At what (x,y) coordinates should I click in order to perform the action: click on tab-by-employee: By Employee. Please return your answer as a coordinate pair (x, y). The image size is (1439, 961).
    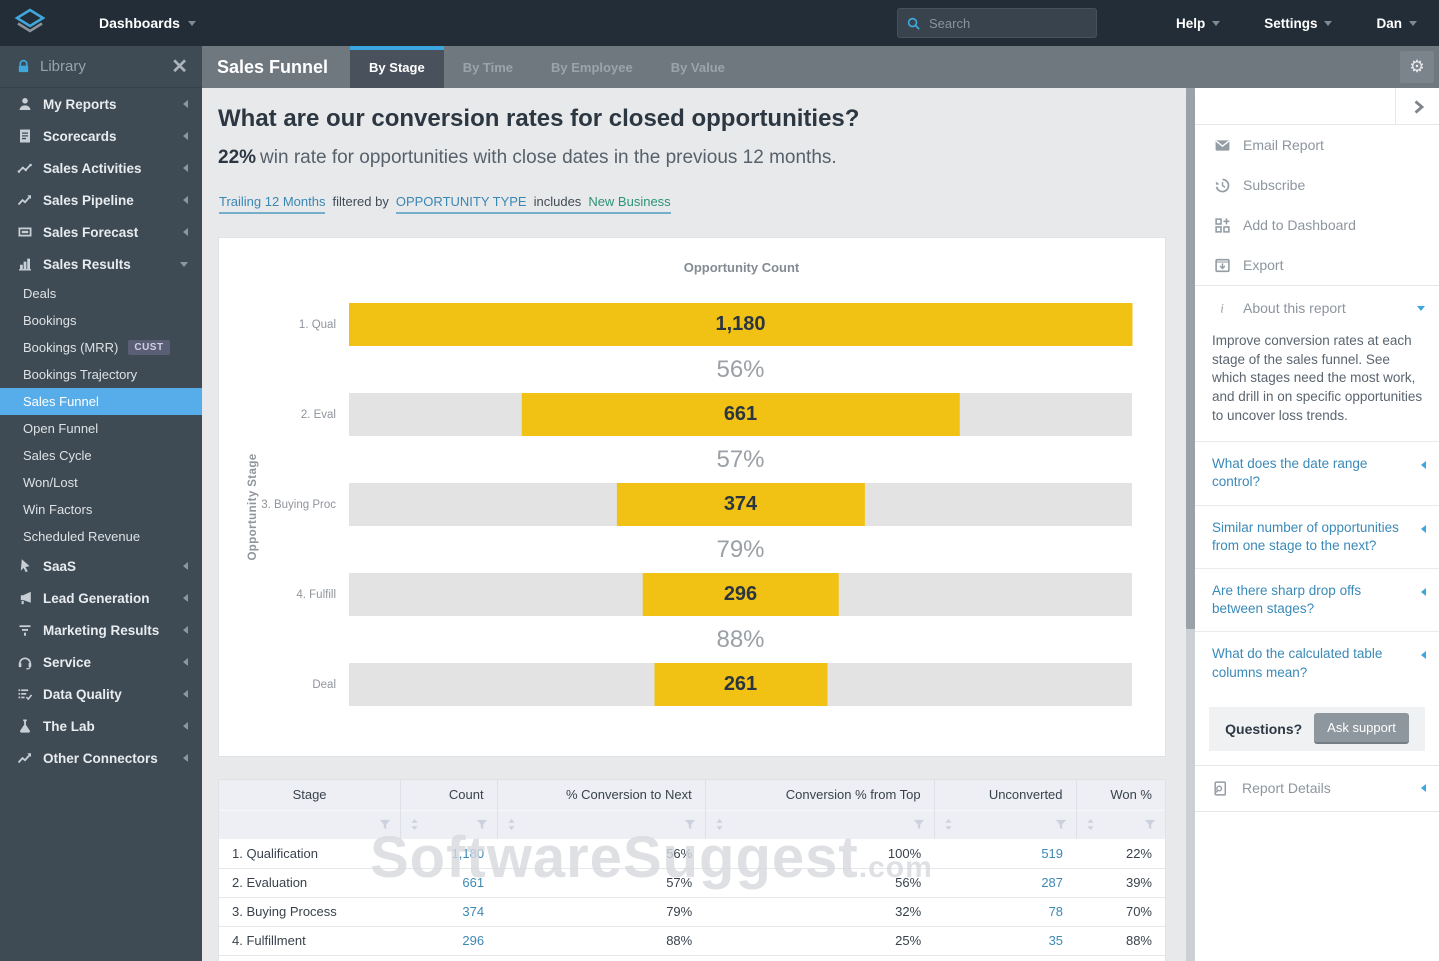
    Looking at the image, I should click on (592, 67).